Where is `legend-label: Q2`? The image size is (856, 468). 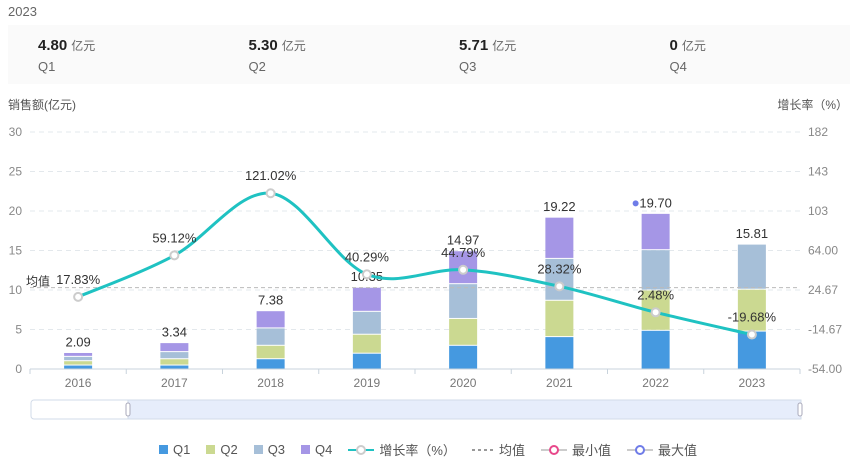
legend-label: Q2 is located at coordinates (229, 449).